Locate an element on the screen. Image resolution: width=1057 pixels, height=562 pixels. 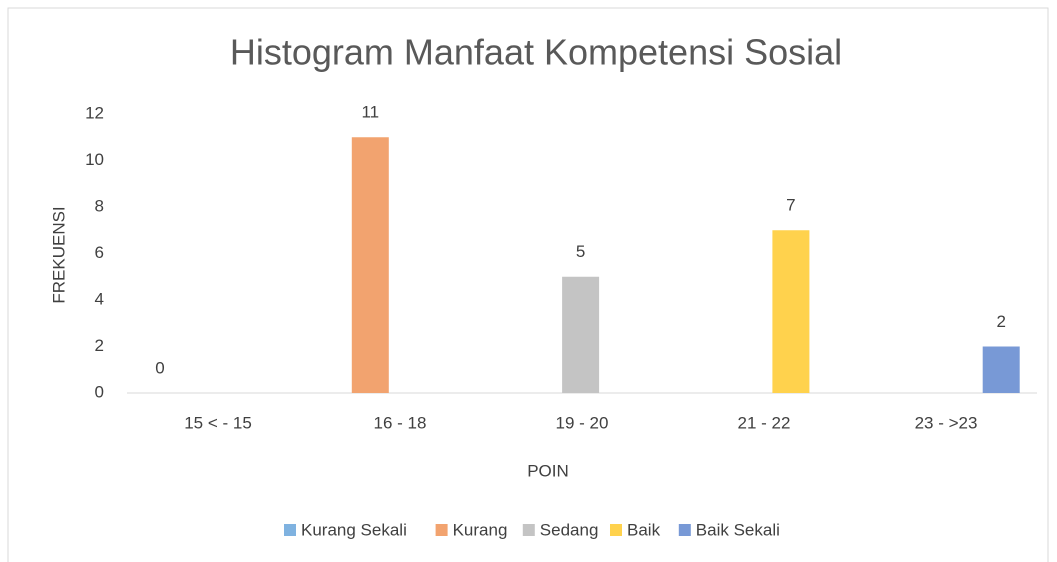
x-tick-label: 19 - 20 is located at coordinates (582, 422).